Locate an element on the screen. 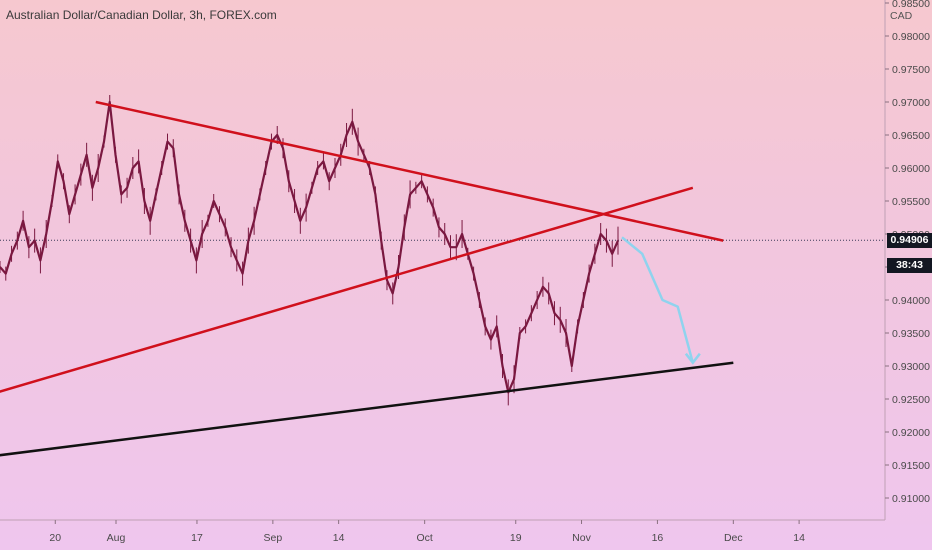 Image resolution: width=932 pixels, height=550 pixels. forecast-arrowhead is located at coordinates (692, 358).